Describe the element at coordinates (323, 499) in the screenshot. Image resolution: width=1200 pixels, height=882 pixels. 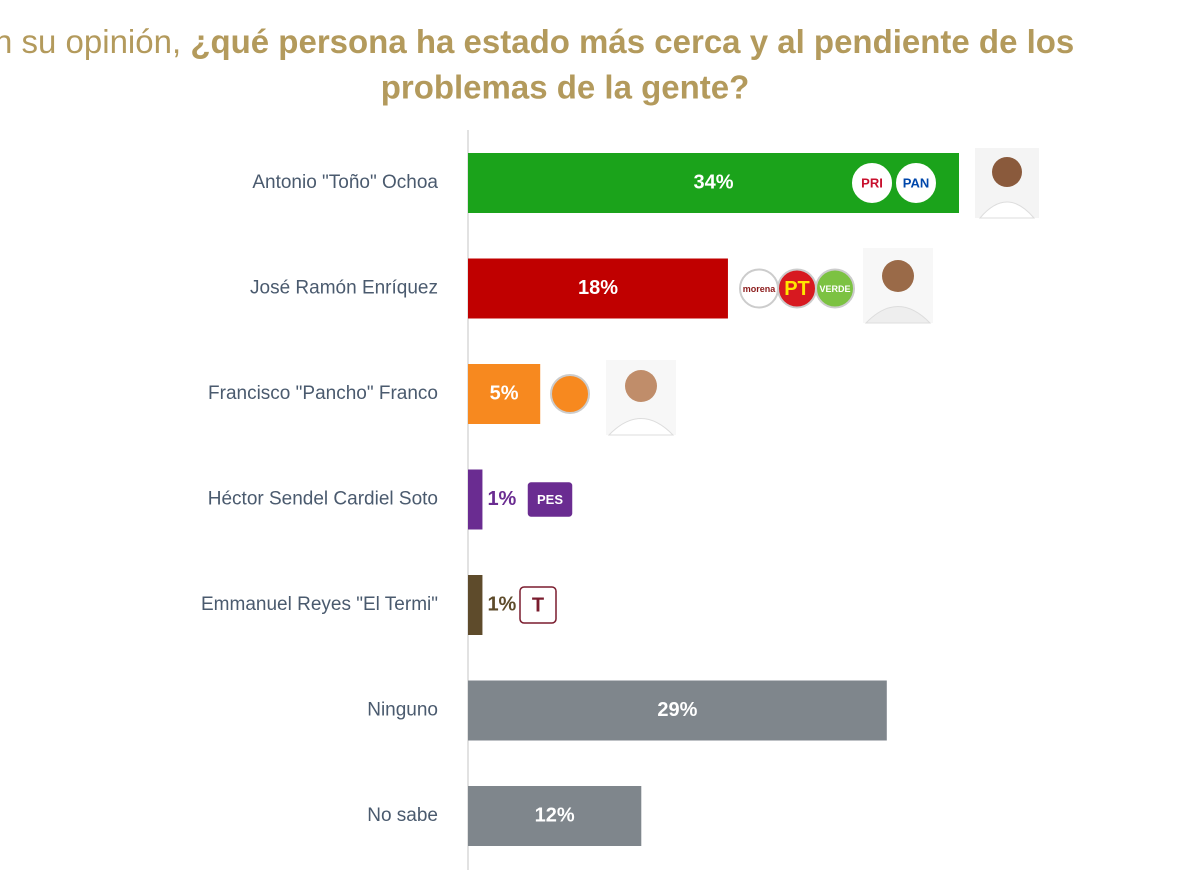
I see `category-label: Héctor Sendel Cardiel Soto` at that location.